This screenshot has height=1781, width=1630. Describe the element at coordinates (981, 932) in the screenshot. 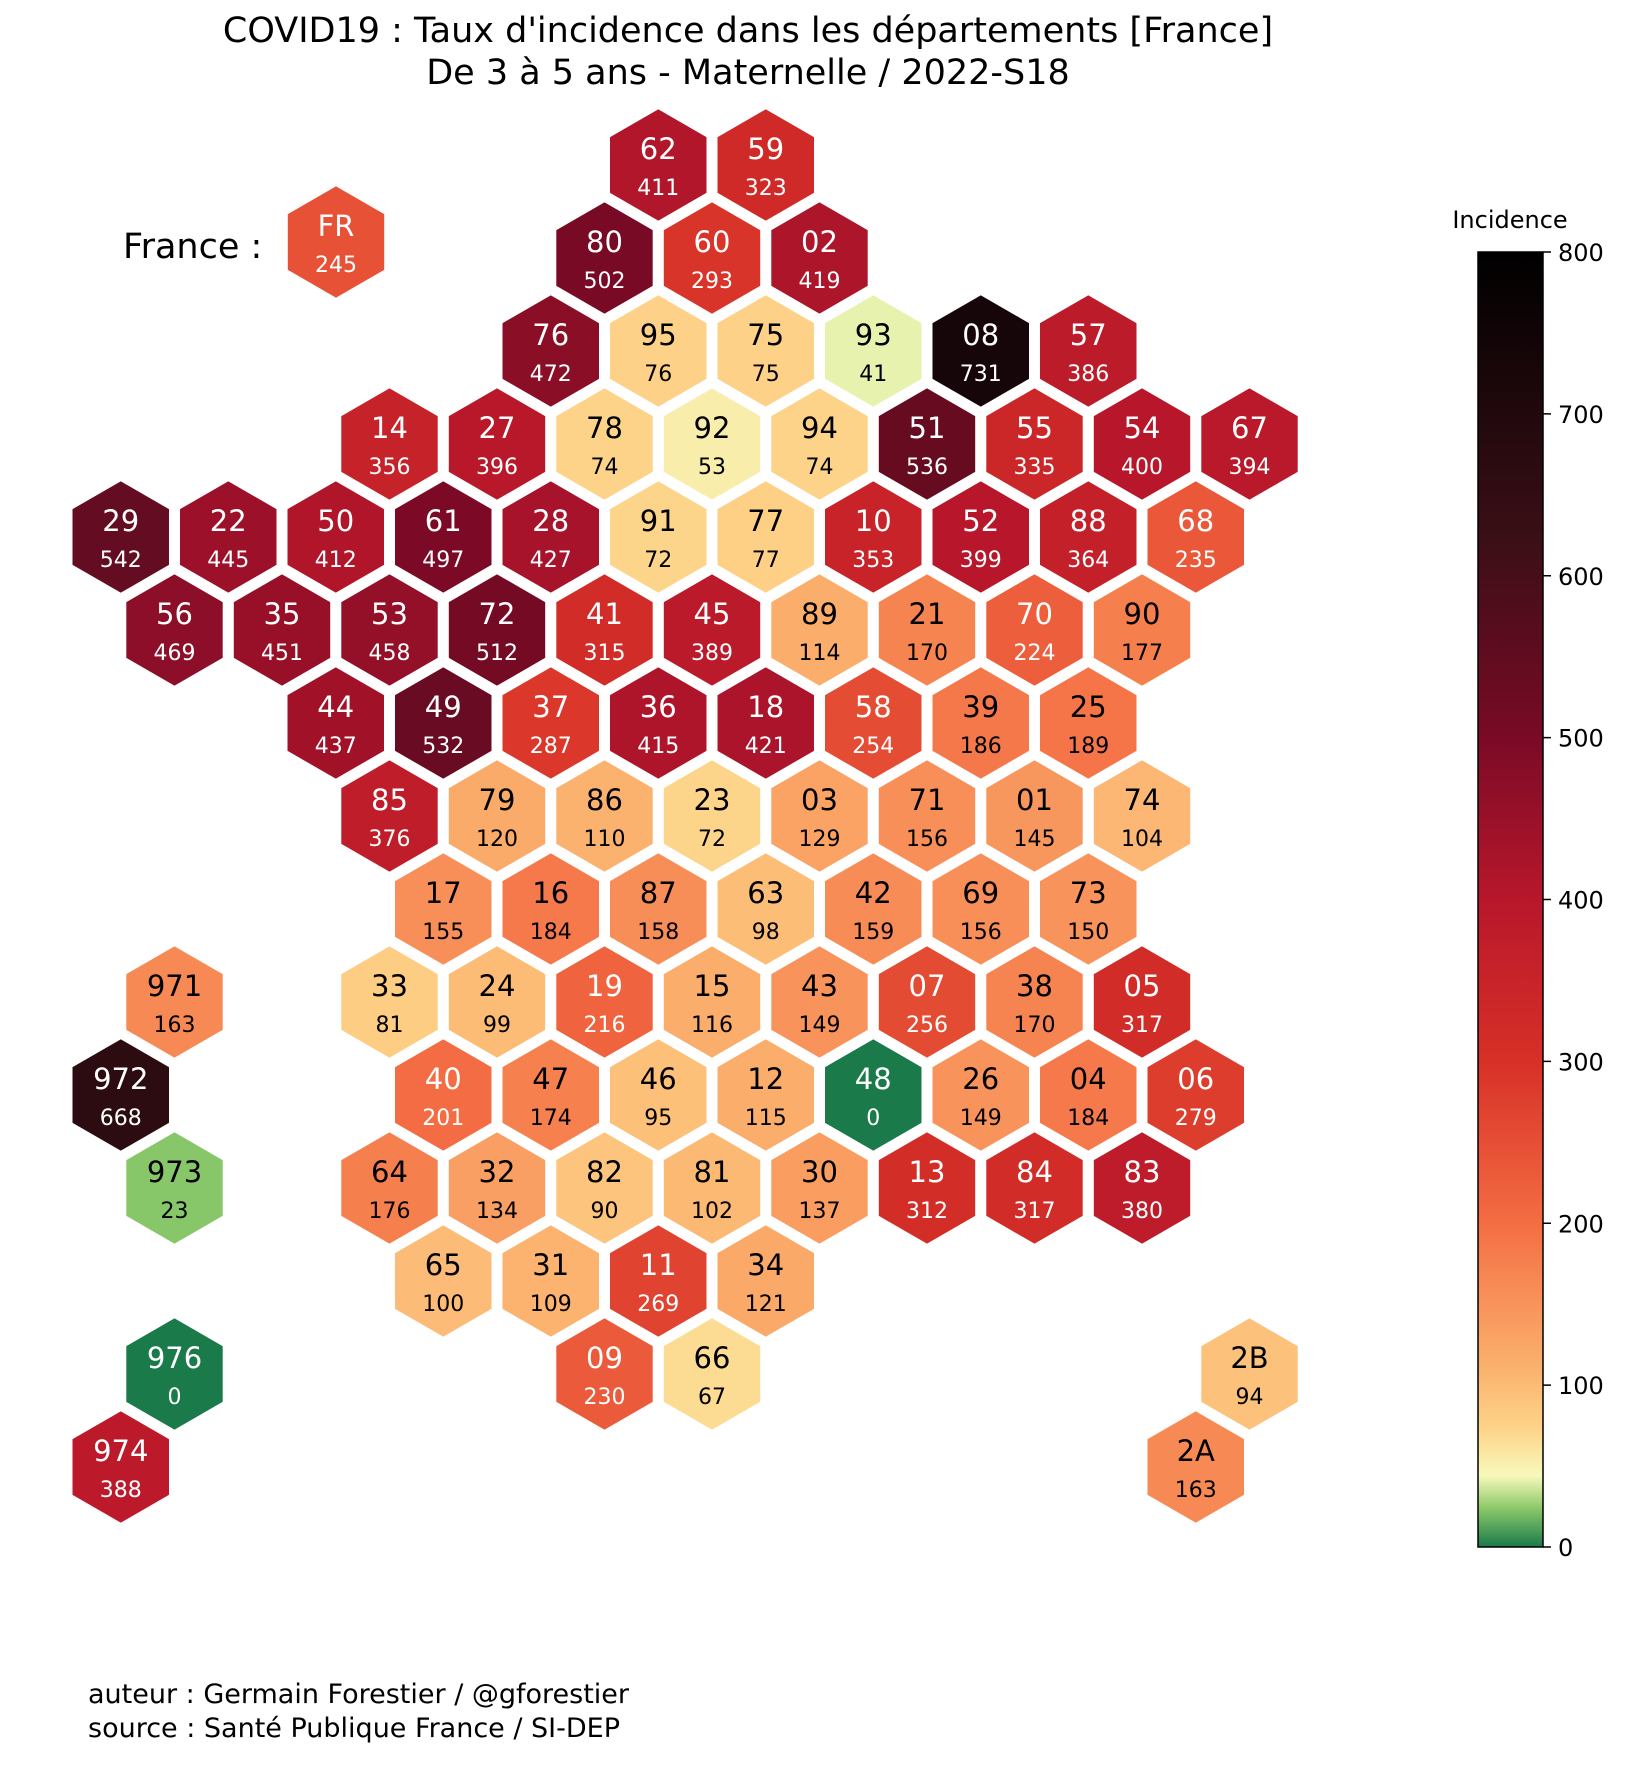

I see `hex-value-label: 156` at that location.